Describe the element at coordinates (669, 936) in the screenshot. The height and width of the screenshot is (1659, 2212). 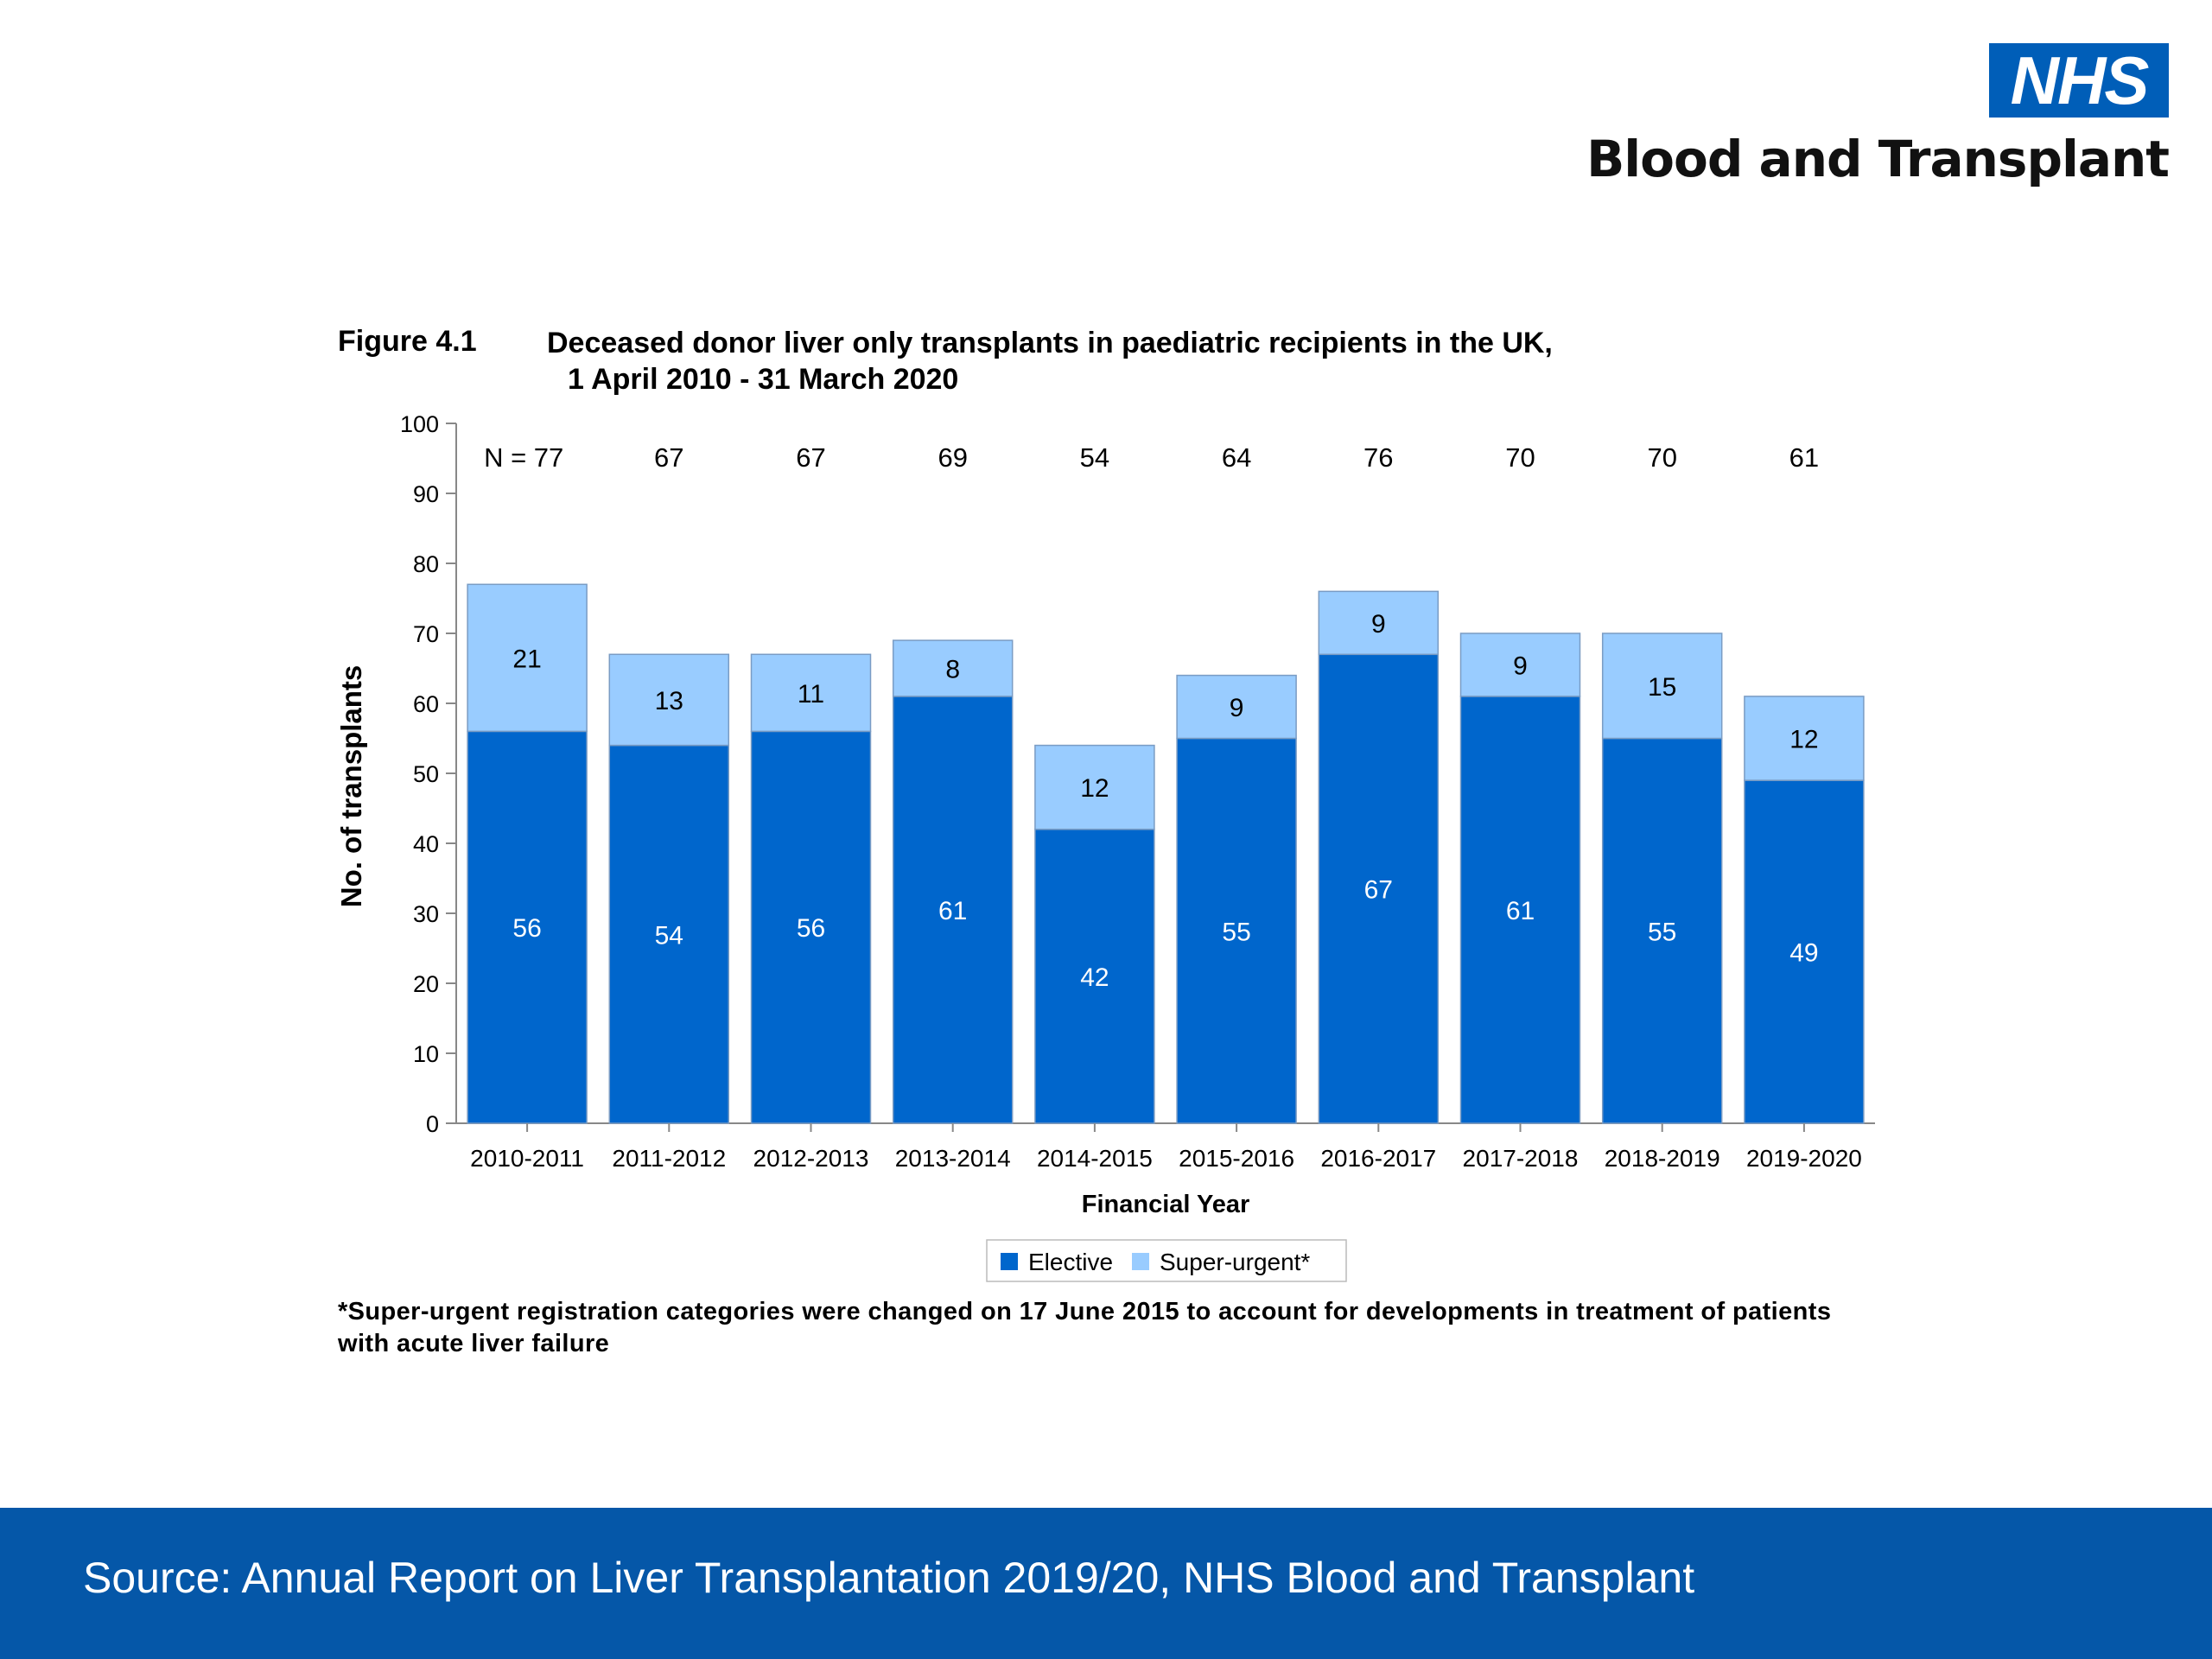
I see `data-label-elective: 54` at that location.